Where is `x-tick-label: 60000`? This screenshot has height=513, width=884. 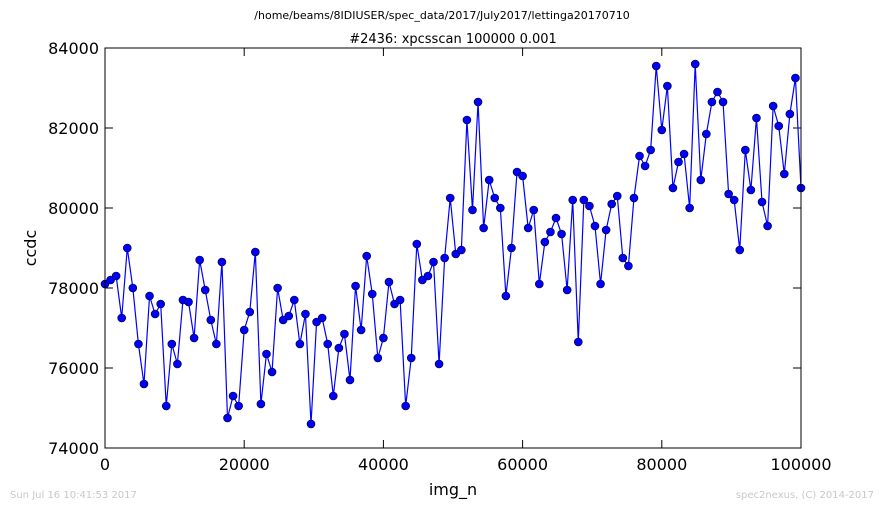 x-tick-label: 60000 is located at coordinates (522, 464).